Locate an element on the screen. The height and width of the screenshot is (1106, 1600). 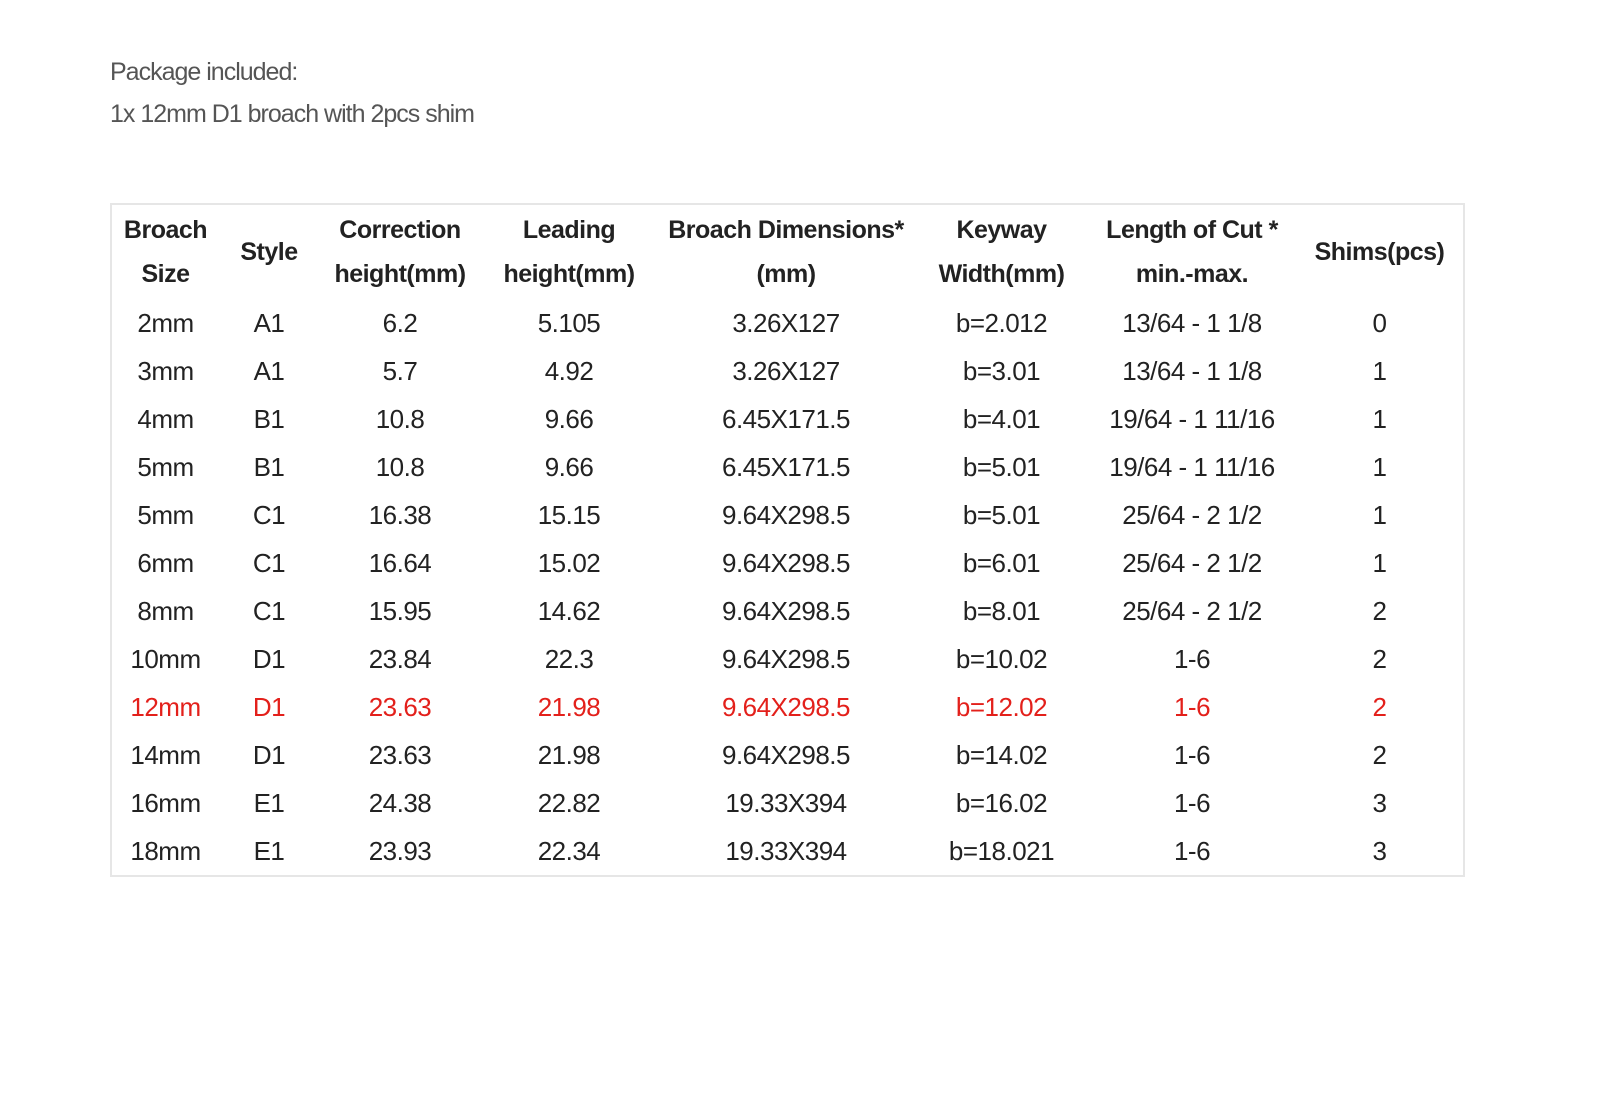
header-line: Keyway is located at coordinates (1001, 230).